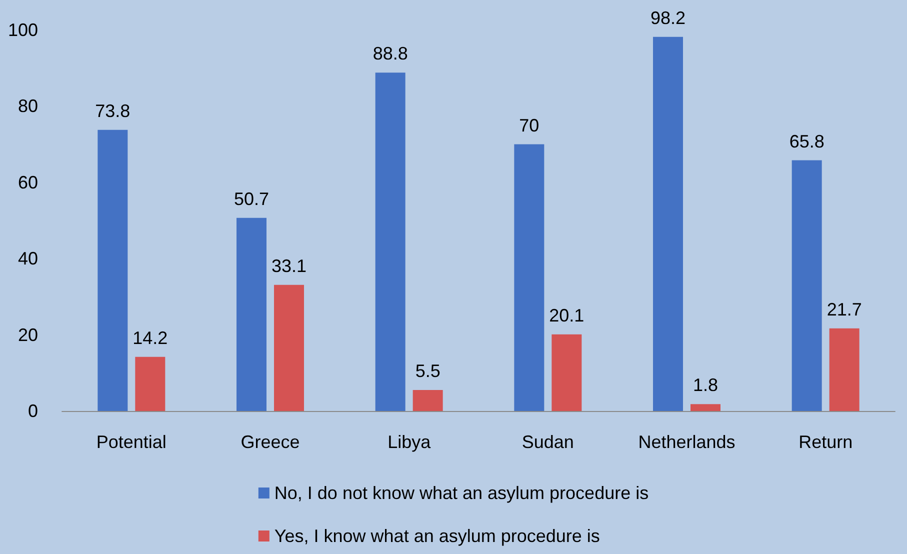 This screenshot has width=907, height=554. What do you see at coordinates (529, 125) in the screenshot?
I see `data-label: 70` at bounding box center [529, 125].